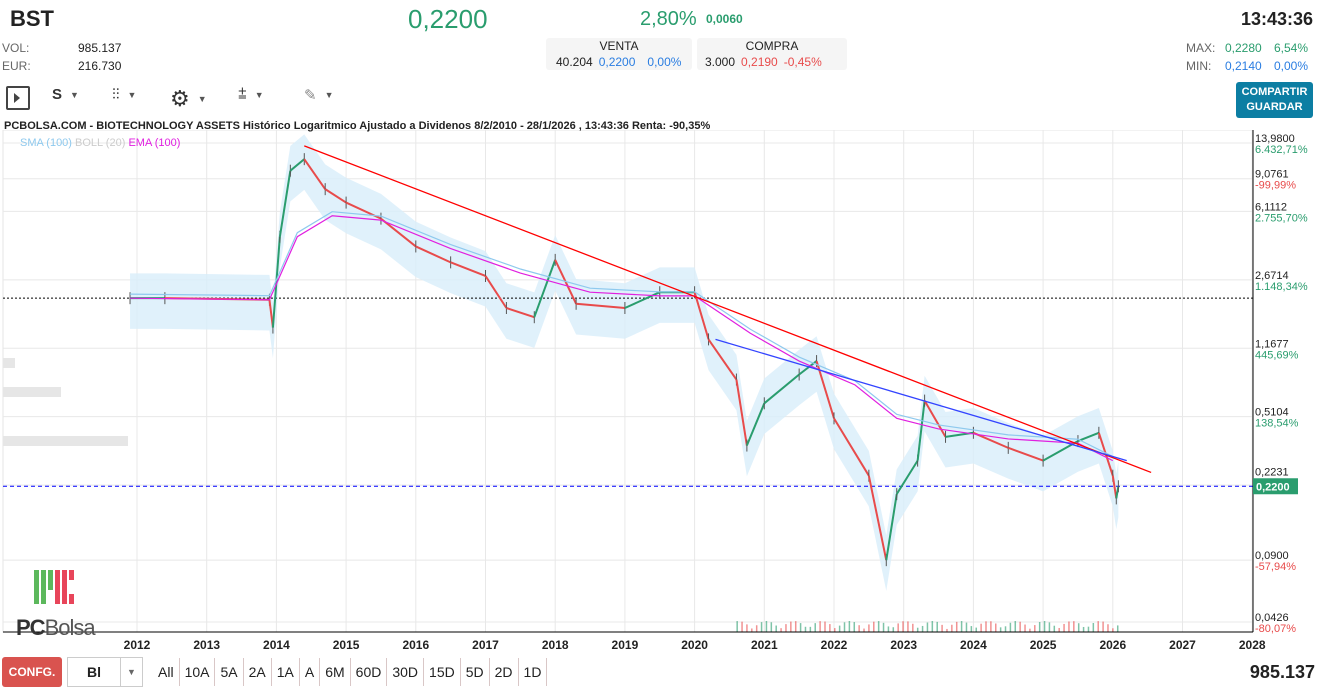 The width and height of the screenshot is (1327, 693). I want to click on panel-toggle-icon, so click(18, 98).